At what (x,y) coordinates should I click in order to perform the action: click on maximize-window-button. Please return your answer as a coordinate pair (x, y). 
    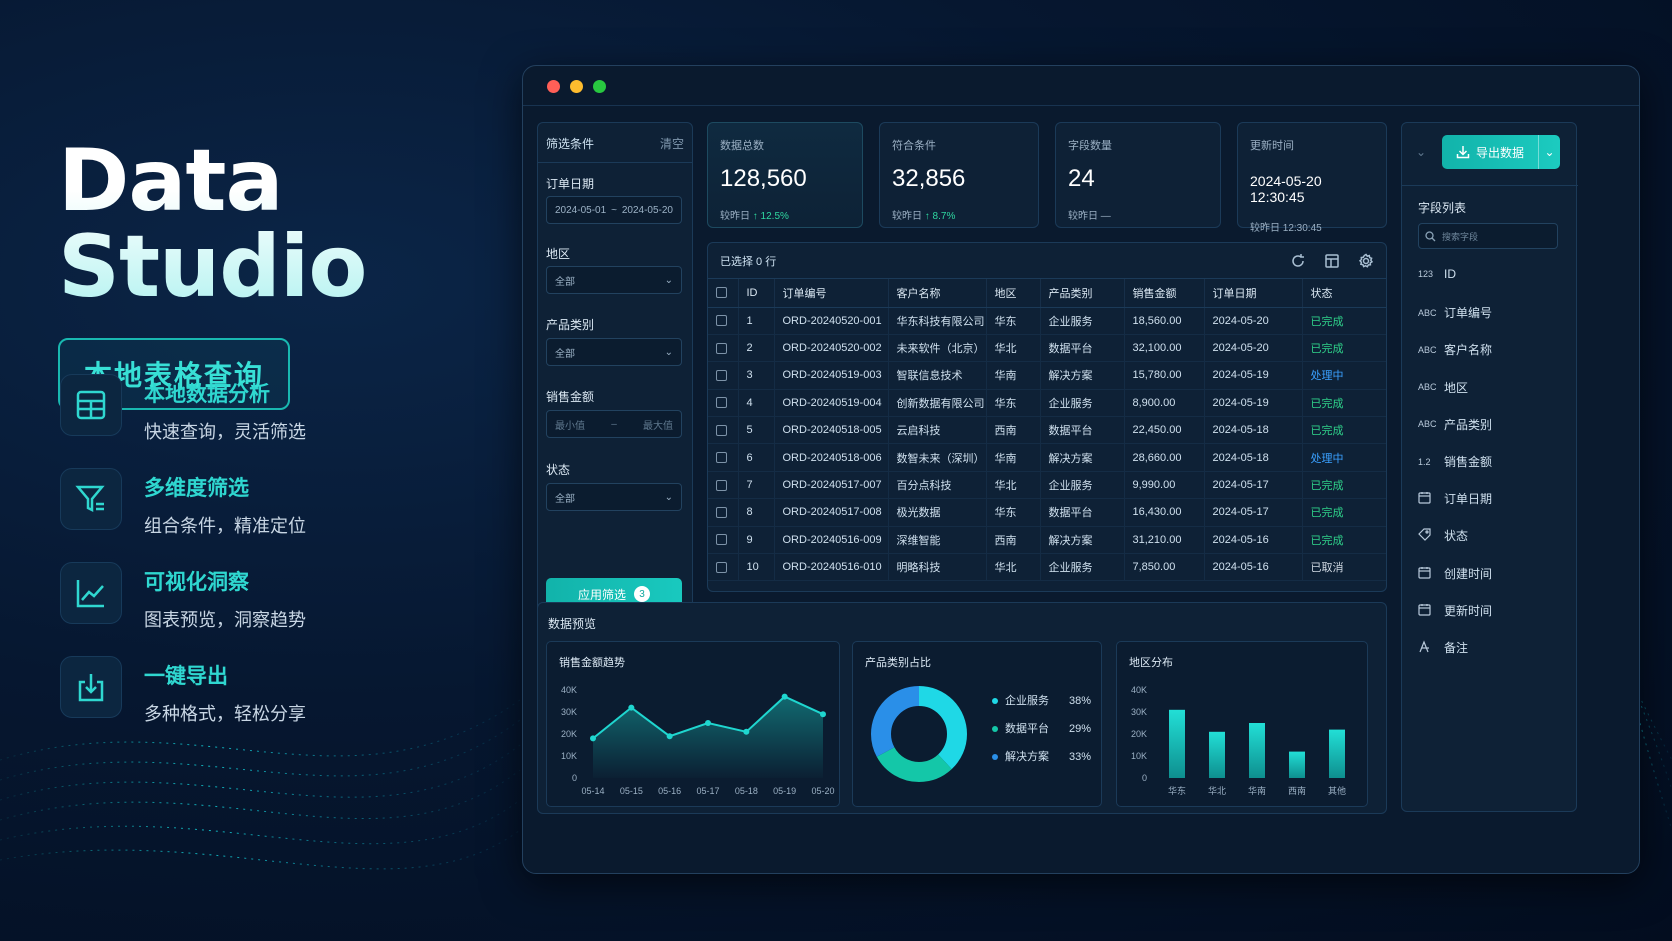
    Looking at the image, I should click on (599, 86).